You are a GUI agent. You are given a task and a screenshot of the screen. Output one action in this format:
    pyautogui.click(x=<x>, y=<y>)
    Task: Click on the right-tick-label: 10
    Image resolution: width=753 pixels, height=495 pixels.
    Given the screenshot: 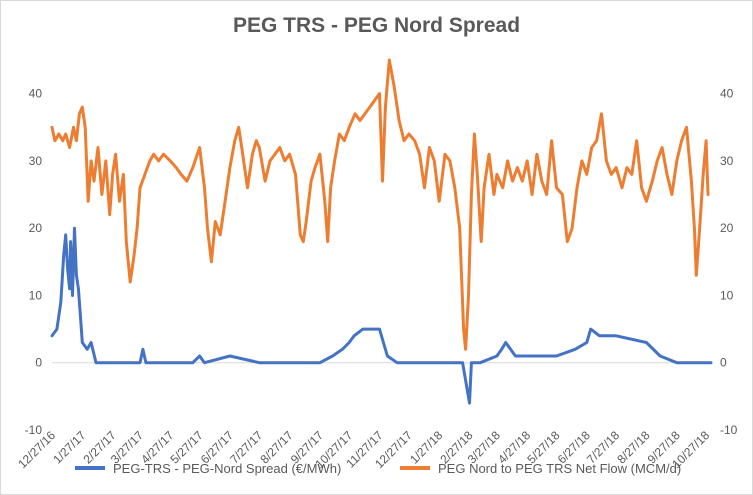 What is the action you would take?
    pyautogui.click(x=727, y=295)
    